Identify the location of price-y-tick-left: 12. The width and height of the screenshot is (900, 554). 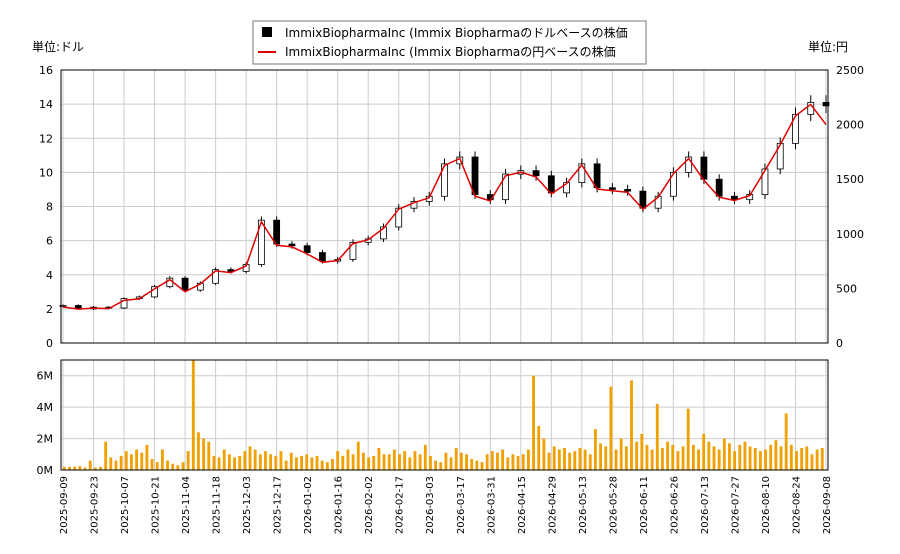
(46, 138).